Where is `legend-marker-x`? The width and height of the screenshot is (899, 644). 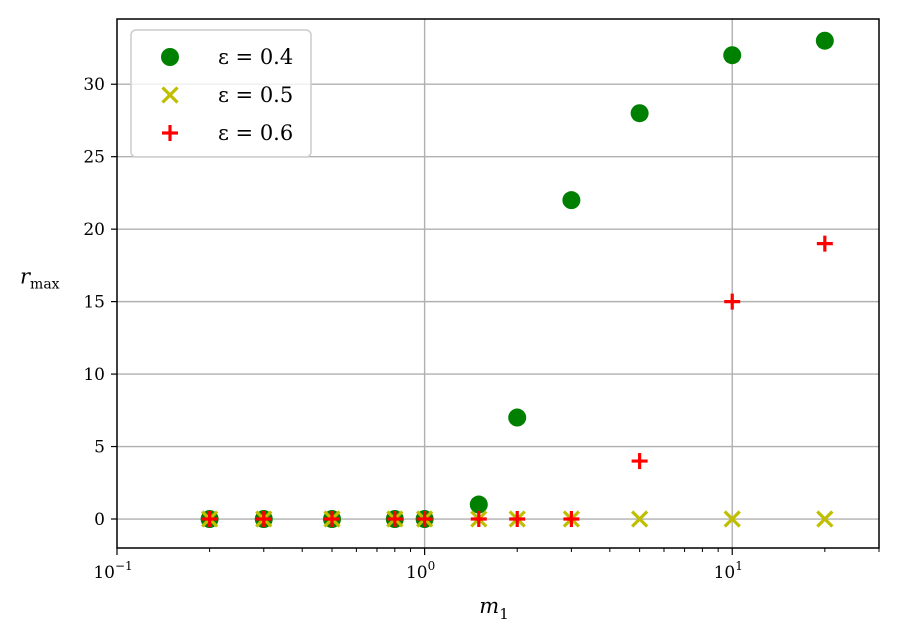
legend-marker-x is located at coordinates (170, 95).